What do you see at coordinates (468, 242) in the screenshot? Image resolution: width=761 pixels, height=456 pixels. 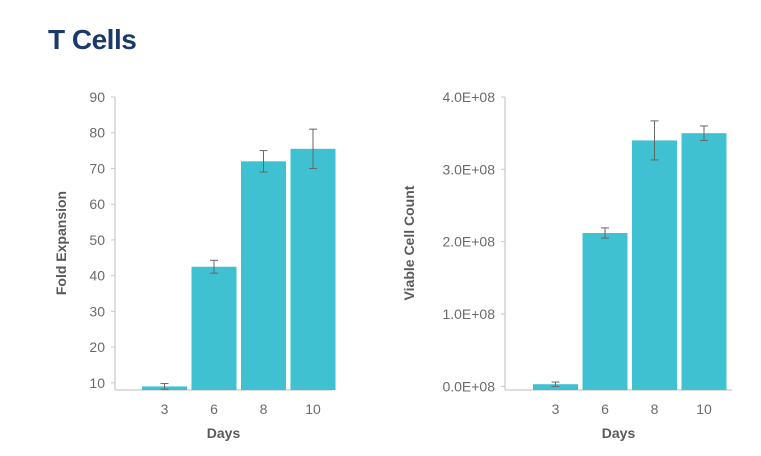 I see `y-tick-label: 2.0E+08` at bounding box center [468, 242].